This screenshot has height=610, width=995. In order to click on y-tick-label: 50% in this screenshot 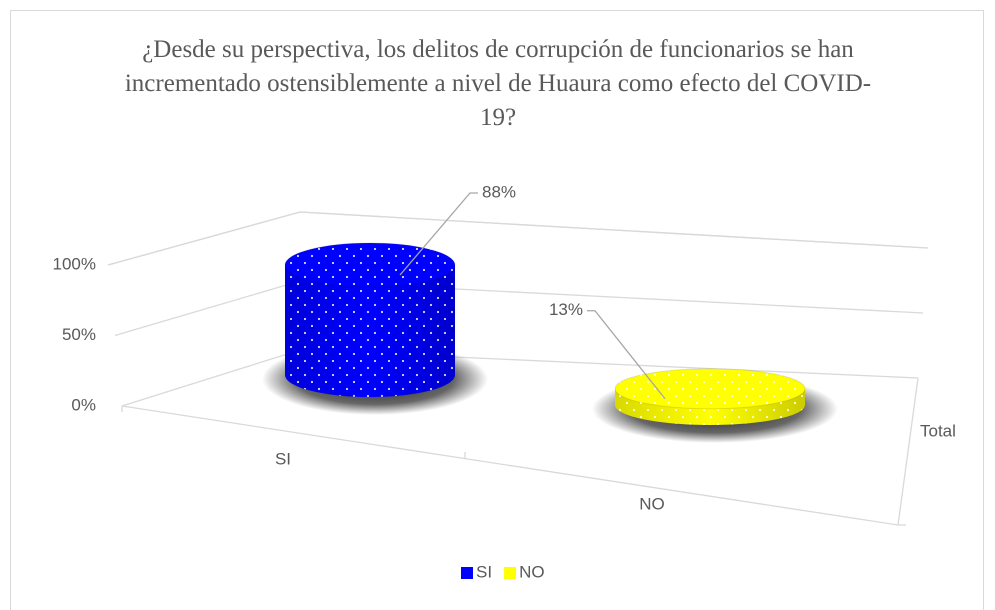, I will do `click(79, 334)`.